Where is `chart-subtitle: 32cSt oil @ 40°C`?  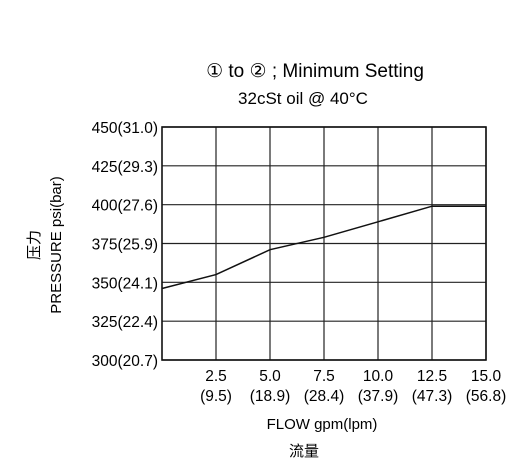 chart-subtitle: 32cSt oil @ 40°C is located at coordinates (303, 98).